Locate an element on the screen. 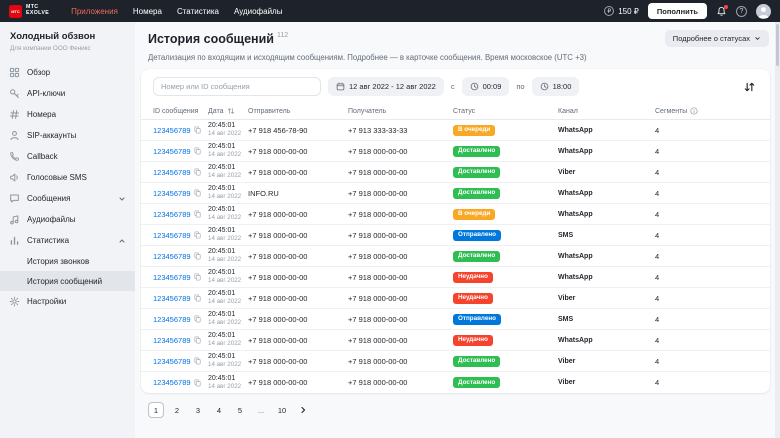  row-date: 14 авг 2022 is located at coordinates (225, 344).